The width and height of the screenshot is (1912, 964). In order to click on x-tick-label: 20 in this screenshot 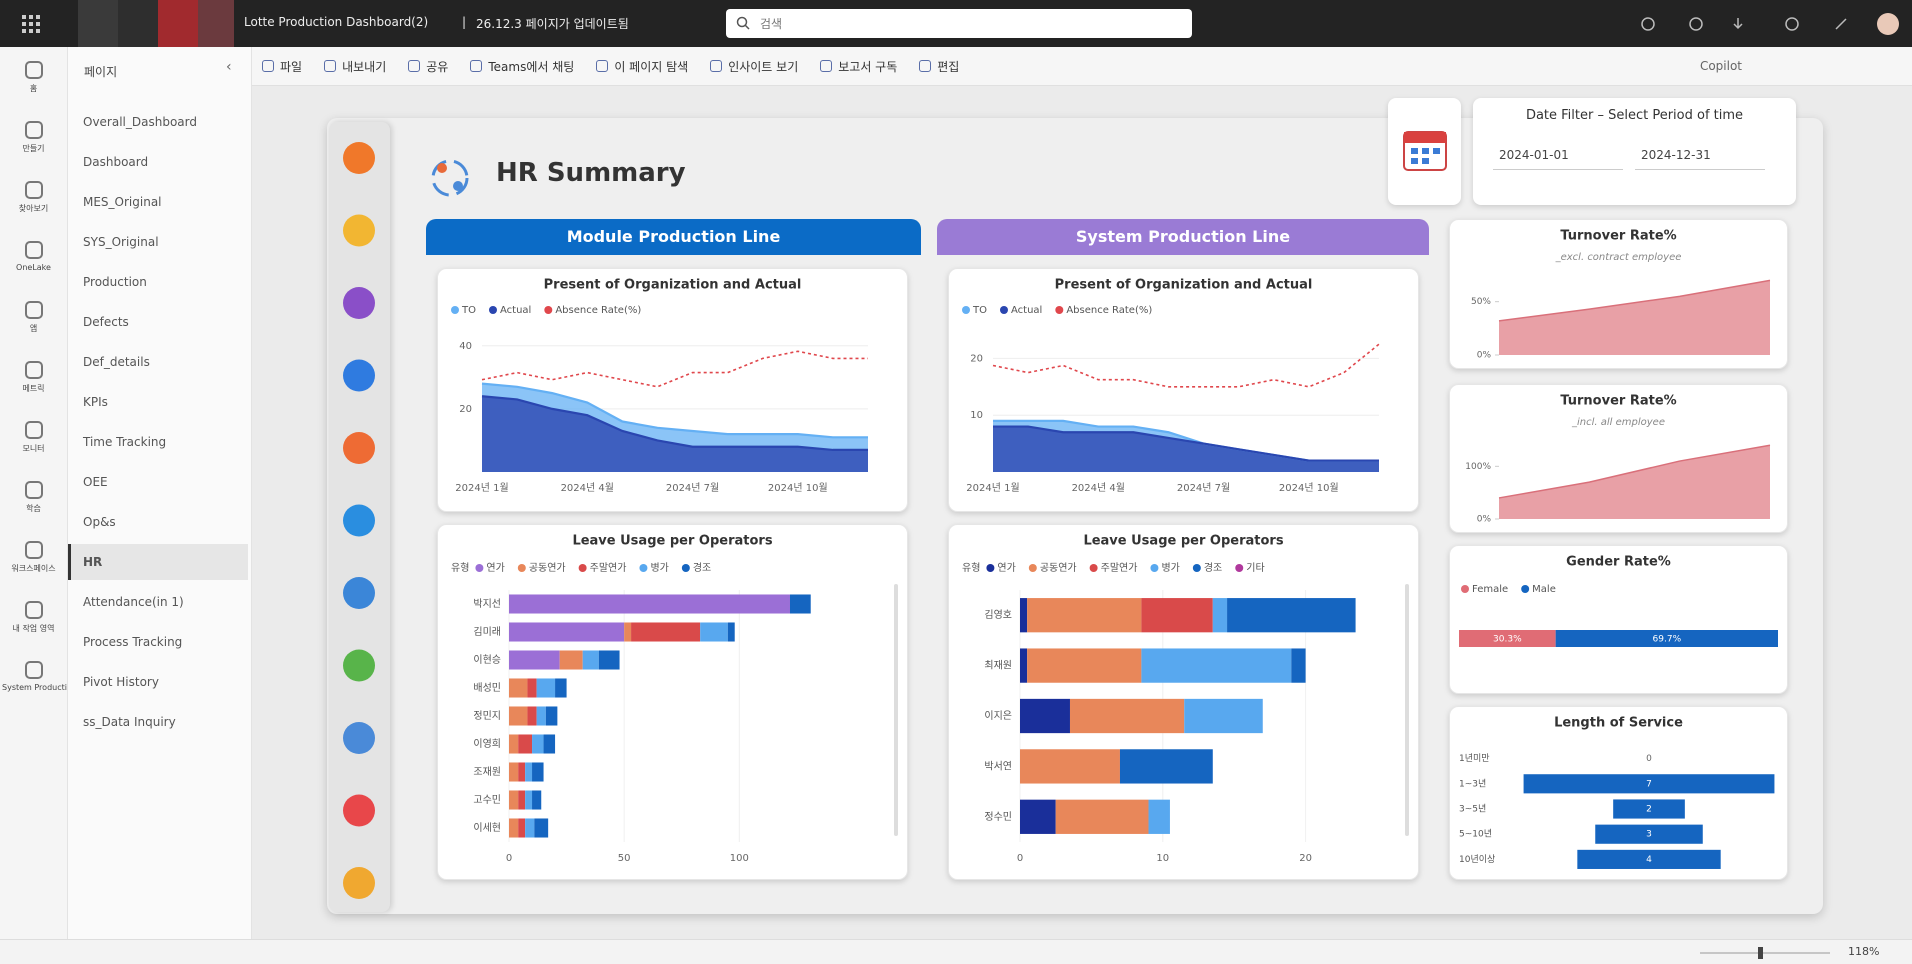, I will do `click(1305, 858)`.